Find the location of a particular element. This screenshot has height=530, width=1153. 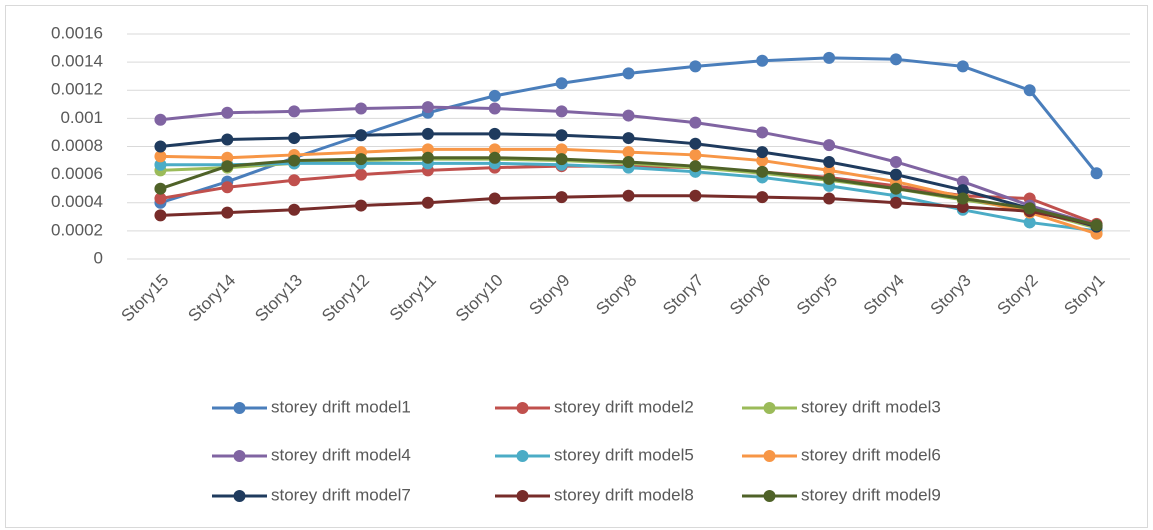

y-tick-label: 0.0016 is located at coordinates (77, 32).